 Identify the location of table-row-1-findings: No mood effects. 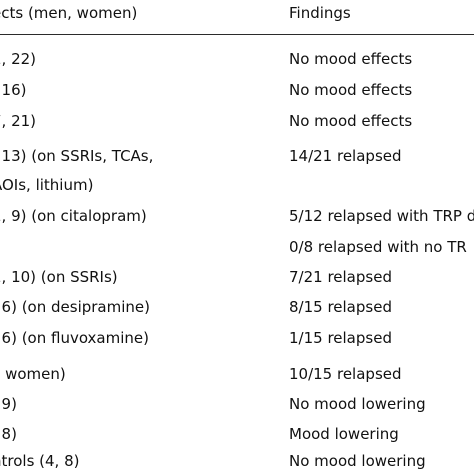
(351, 59).